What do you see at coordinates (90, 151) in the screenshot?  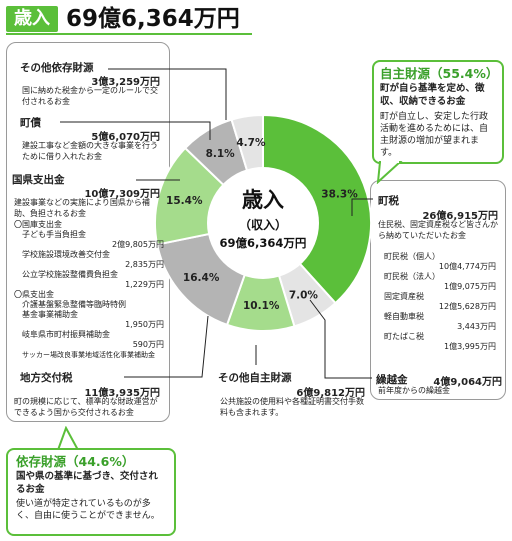 I see `desc-bond: 建設工事など金額の大きな事業を行うために借り入れたお金` at bounding box center [90, 151].